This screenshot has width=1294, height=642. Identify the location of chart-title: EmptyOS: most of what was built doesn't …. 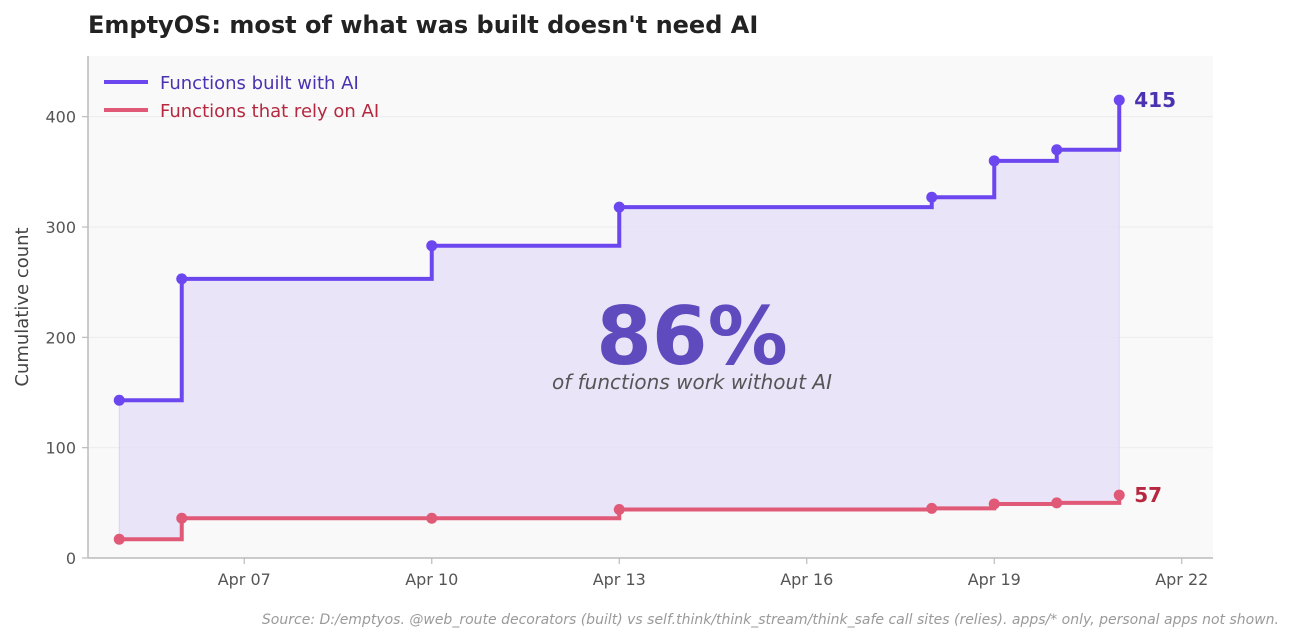
(423, 25).